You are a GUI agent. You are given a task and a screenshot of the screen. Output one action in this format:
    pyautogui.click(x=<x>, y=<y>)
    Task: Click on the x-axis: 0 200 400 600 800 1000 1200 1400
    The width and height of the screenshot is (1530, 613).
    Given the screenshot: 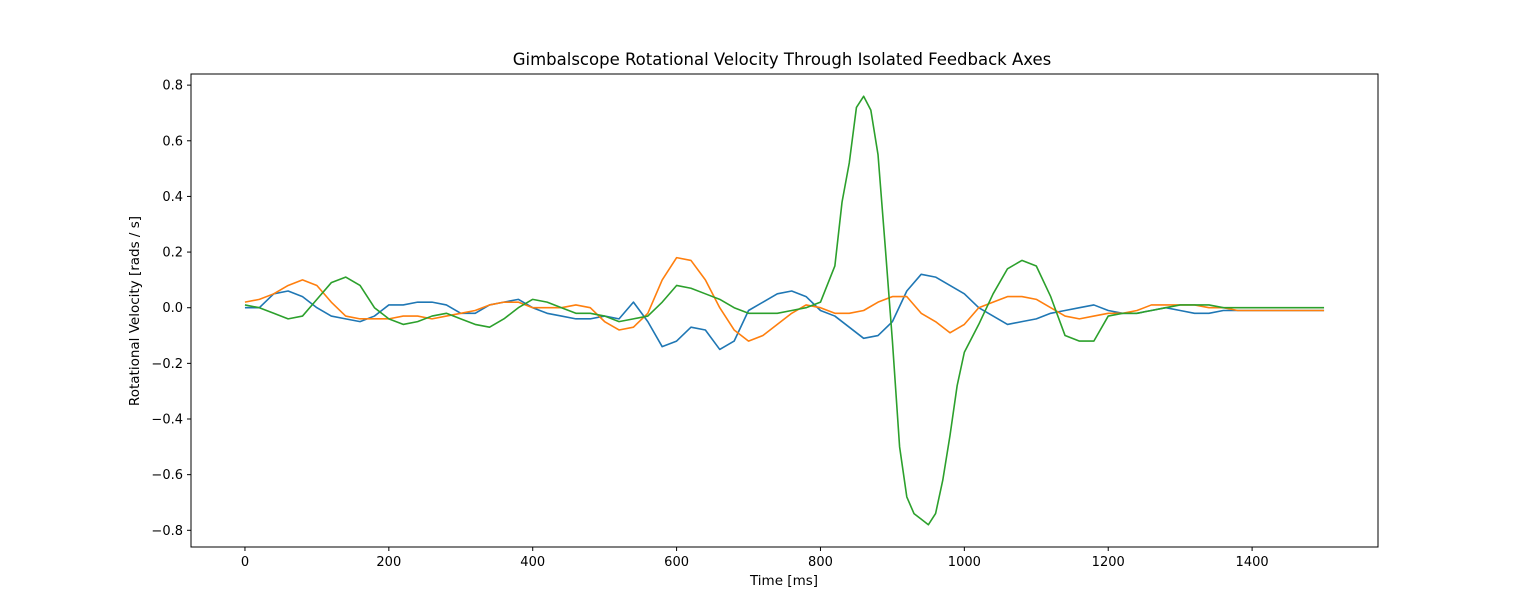 What is the action you would take?
    pyautogui.click(x=755, y=558)
    